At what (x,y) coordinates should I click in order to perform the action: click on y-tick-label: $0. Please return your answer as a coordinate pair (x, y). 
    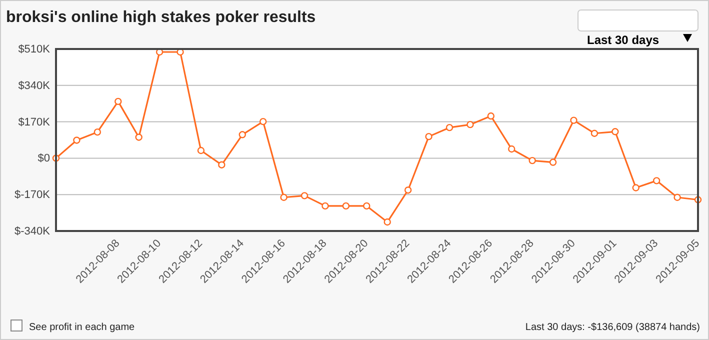
    Looking at the image, I should click on (44, 158).